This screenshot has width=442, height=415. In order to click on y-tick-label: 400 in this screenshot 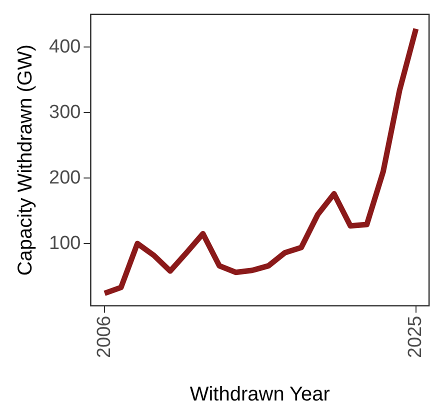, I will do `click(65, 47)`.